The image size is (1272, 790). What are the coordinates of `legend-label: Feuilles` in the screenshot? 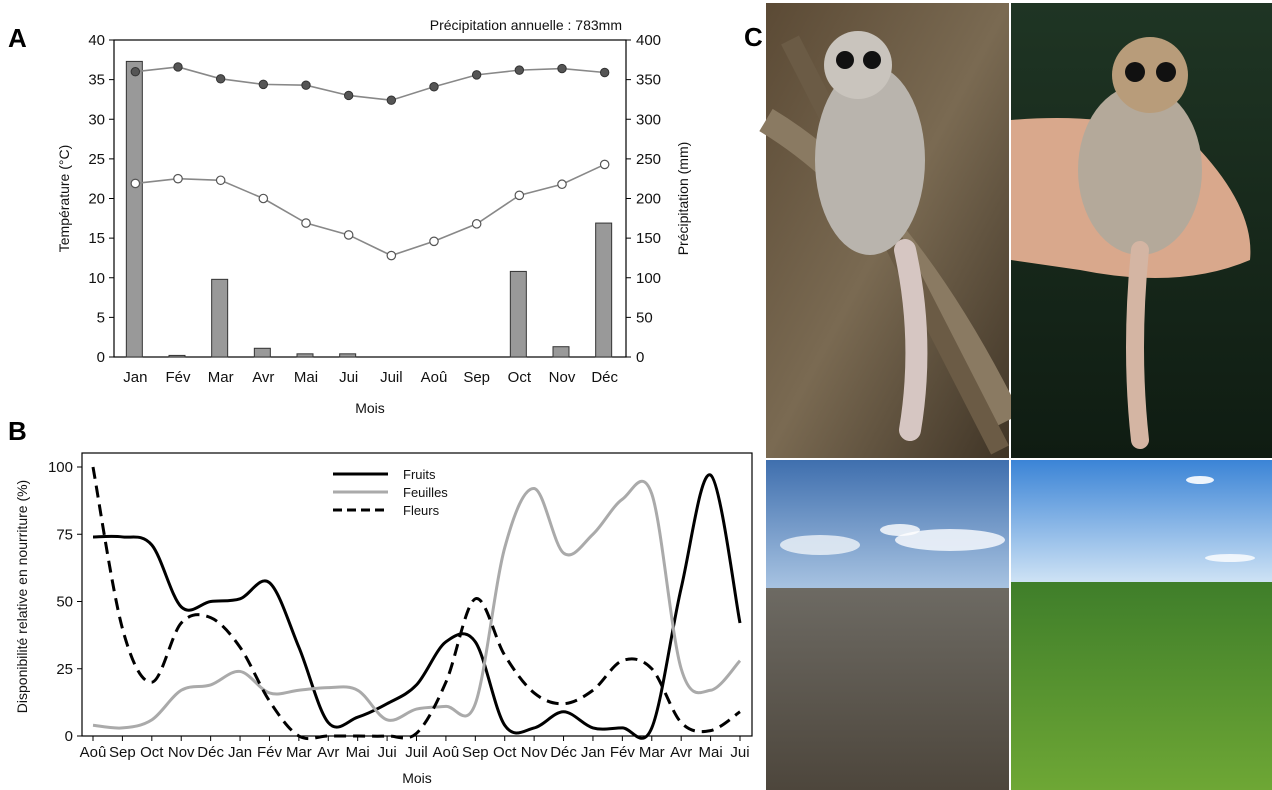 It's located at (425, 492).